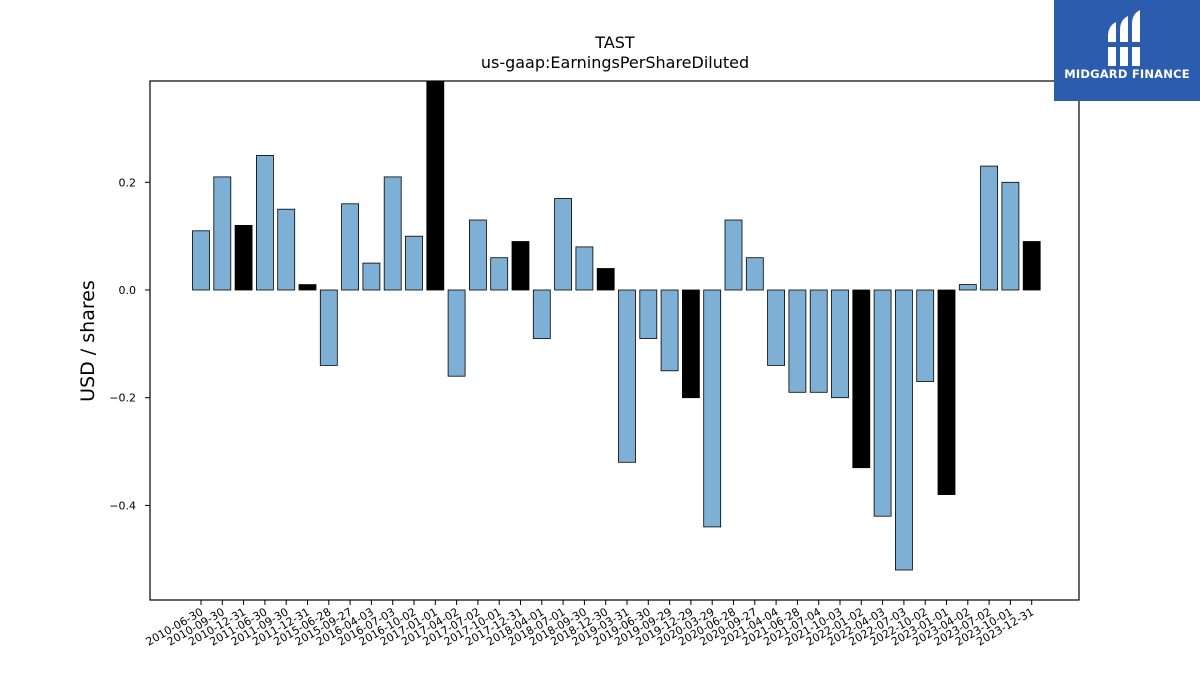  What do you see at coordinates (129, 344) in the screenshot?
I see `y-axis: −0.4 −0.2 0.0 0.2` at bounding box center [129, 344].